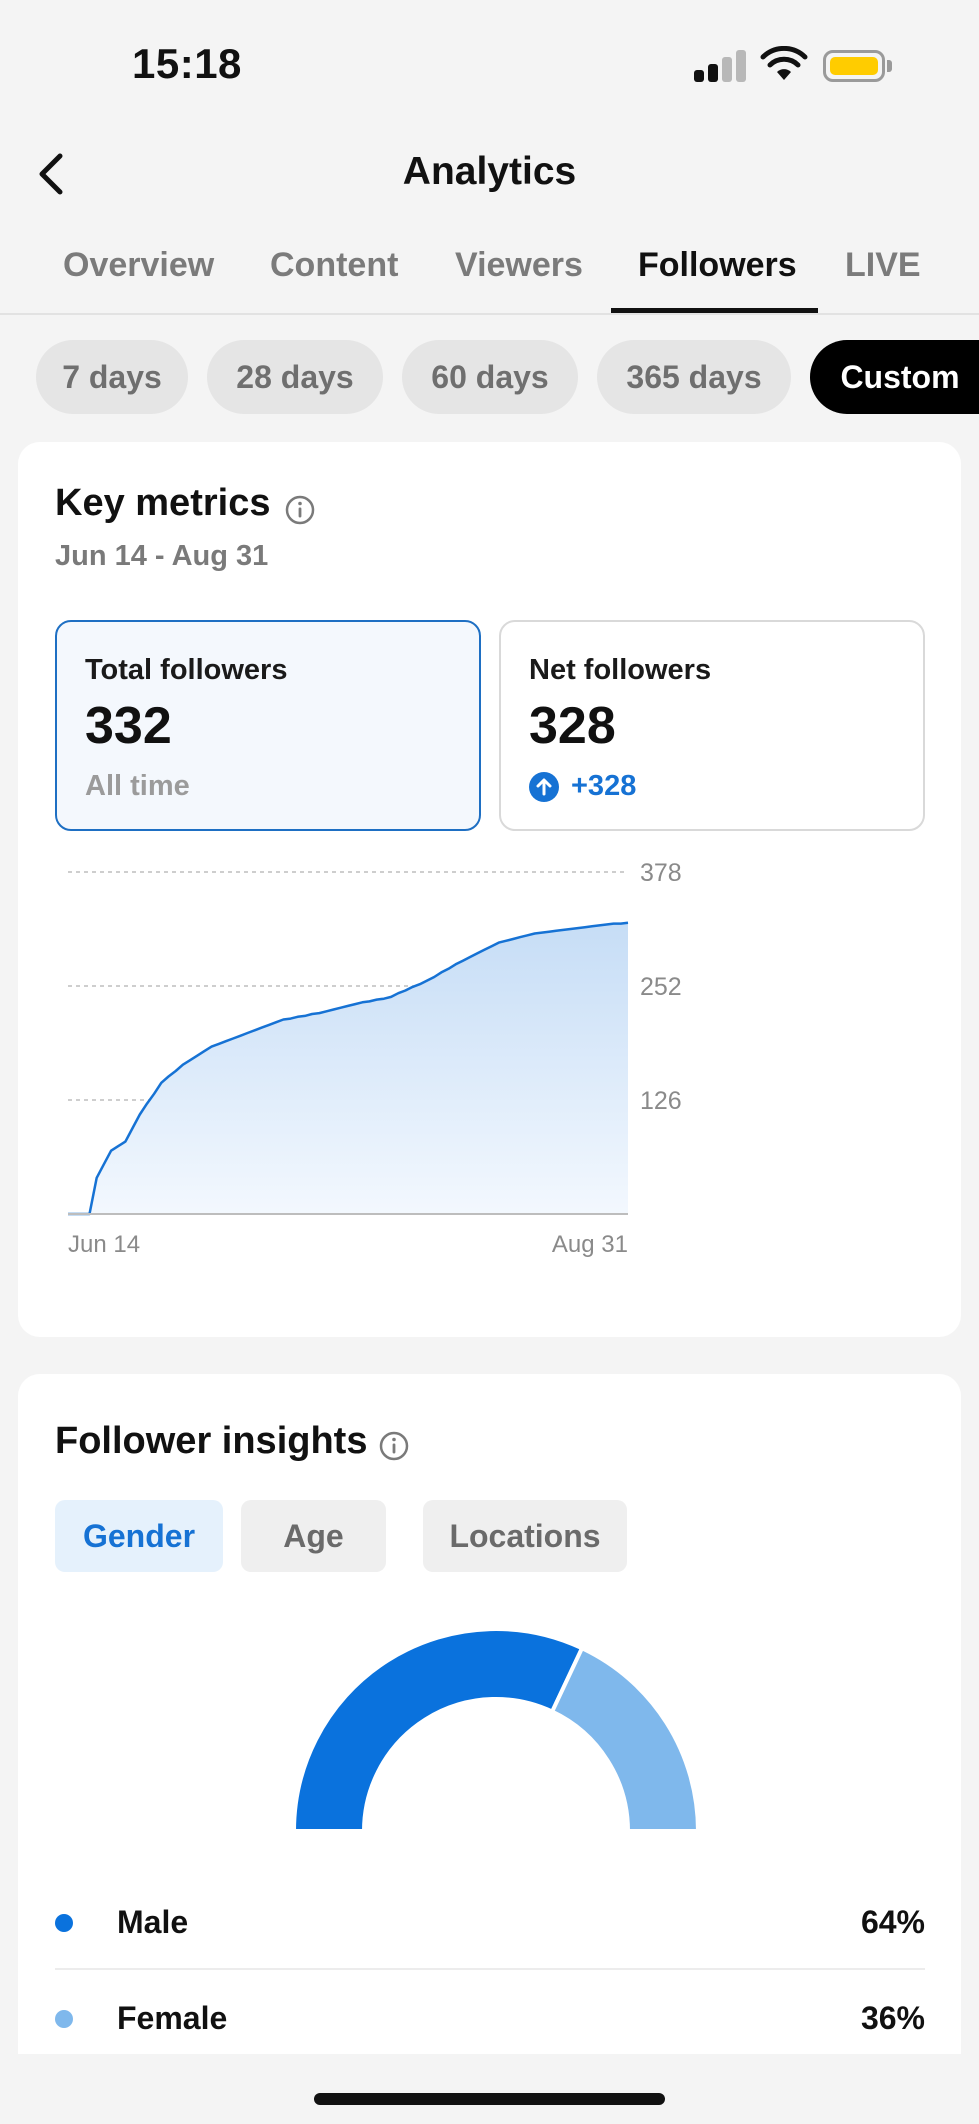 This screenshot has width=979, height=2124. What do you see at coordinates (489, 60) in the screenshot?
I see `status-bar: 15:18` at bounding box center [489, 60].